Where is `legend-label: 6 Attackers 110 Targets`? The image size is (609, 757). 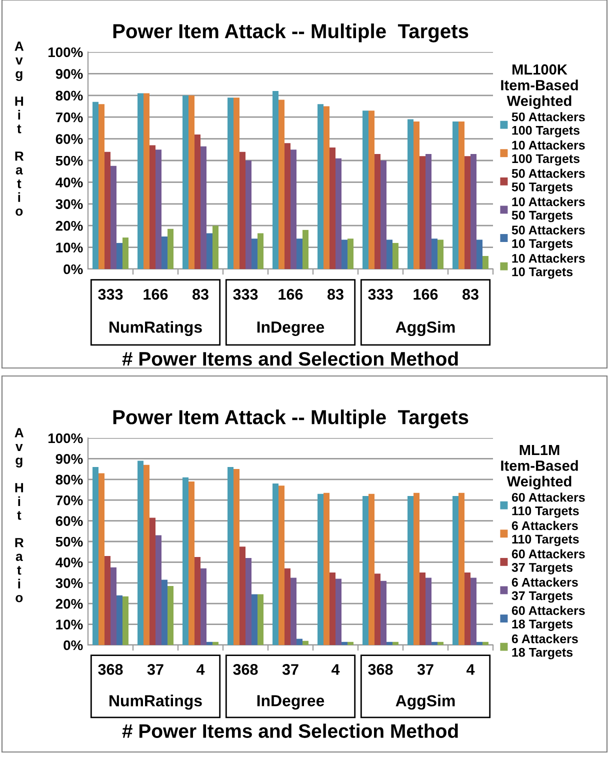
legend-label: 6 Attackers 110 Targets is located at coordinates (545, 533).